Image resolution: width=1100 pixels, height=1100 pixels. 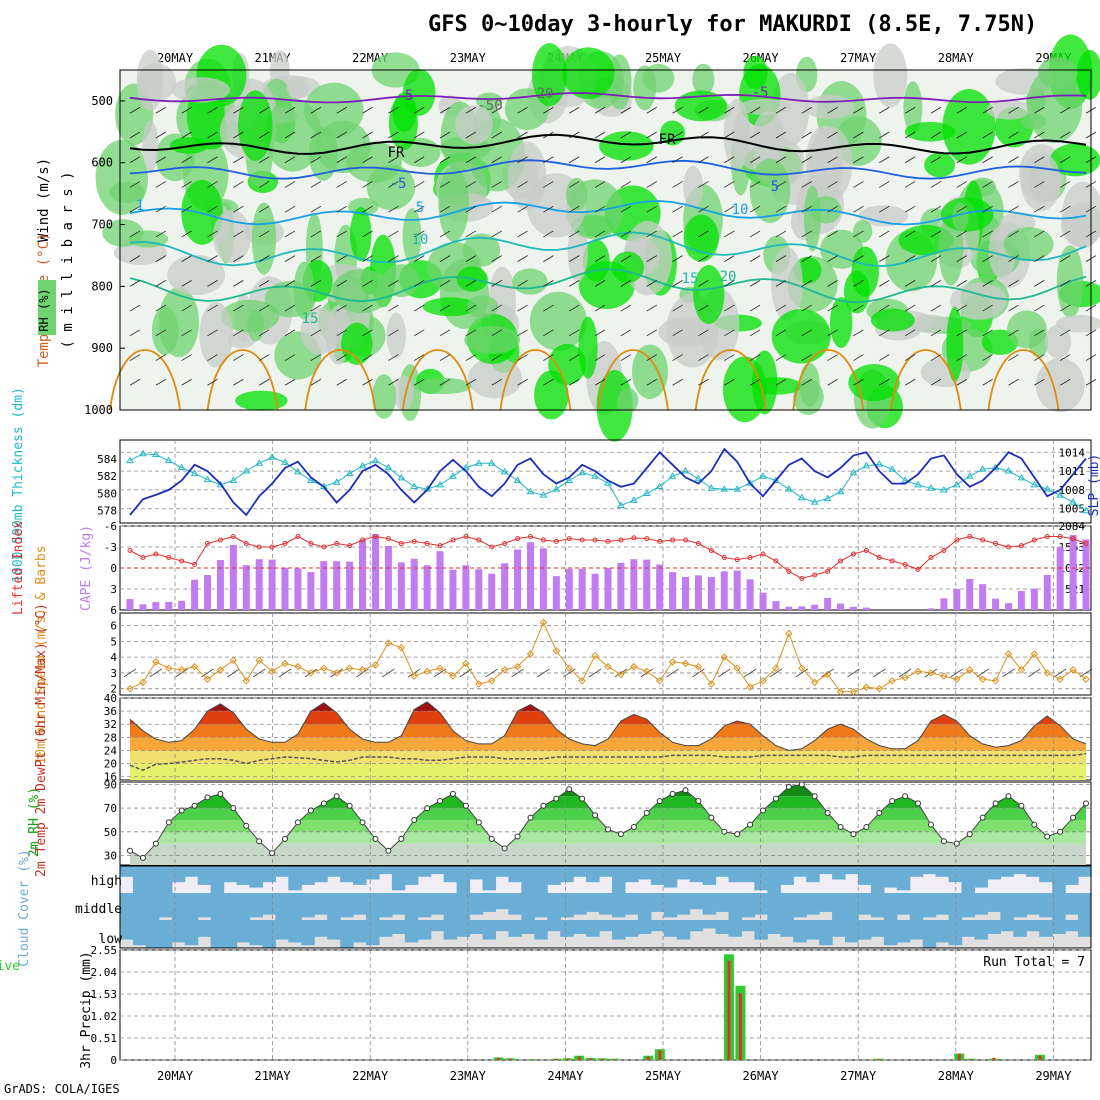 I want to click on rh-ytick: 50, so click(x=110, y=832).